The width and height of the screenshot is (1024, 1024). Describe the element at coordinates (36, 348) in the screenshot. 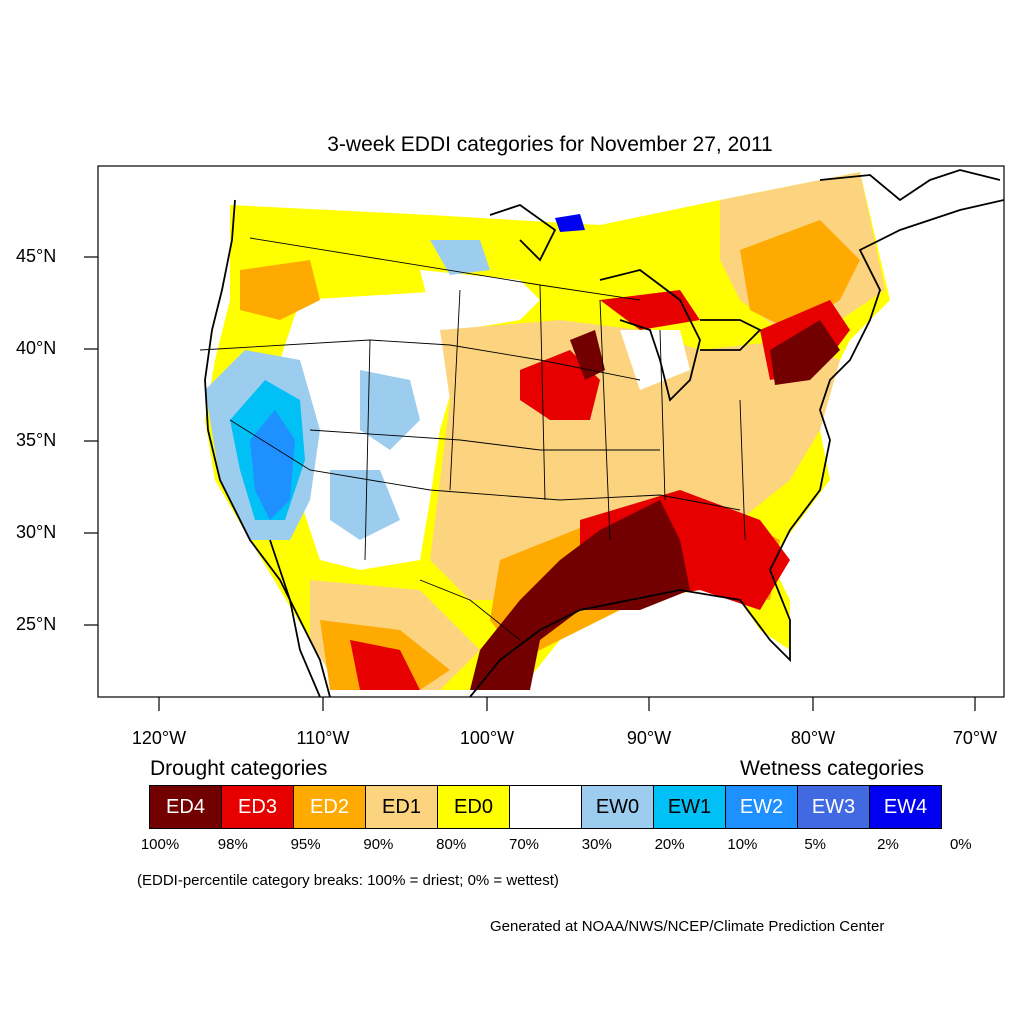

I see `lat-label-40: 40°N` at that location.